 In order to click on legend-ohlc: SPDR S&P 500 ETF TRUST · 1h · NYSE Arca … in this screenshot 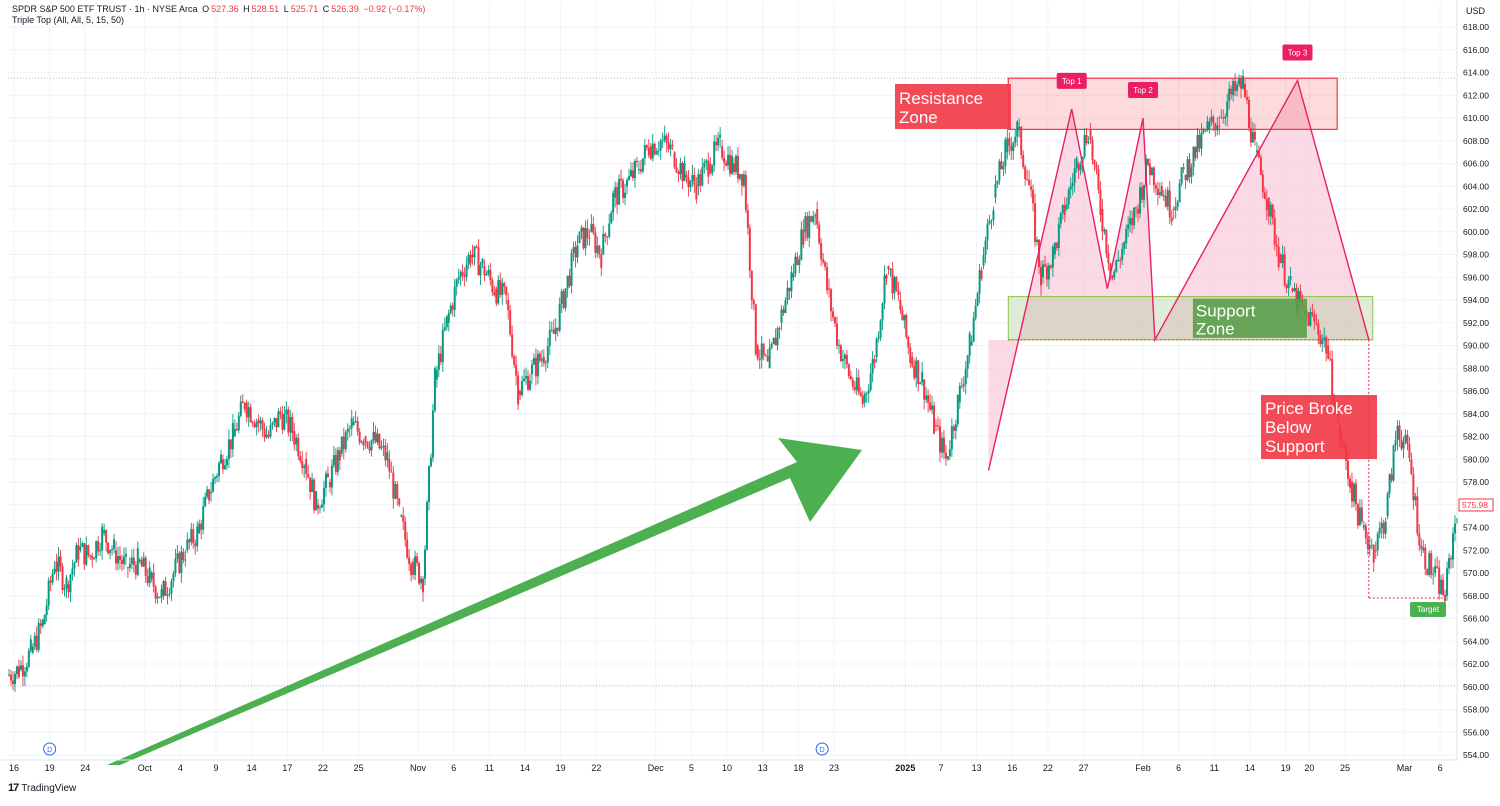, I will do `click(219, 9)`.